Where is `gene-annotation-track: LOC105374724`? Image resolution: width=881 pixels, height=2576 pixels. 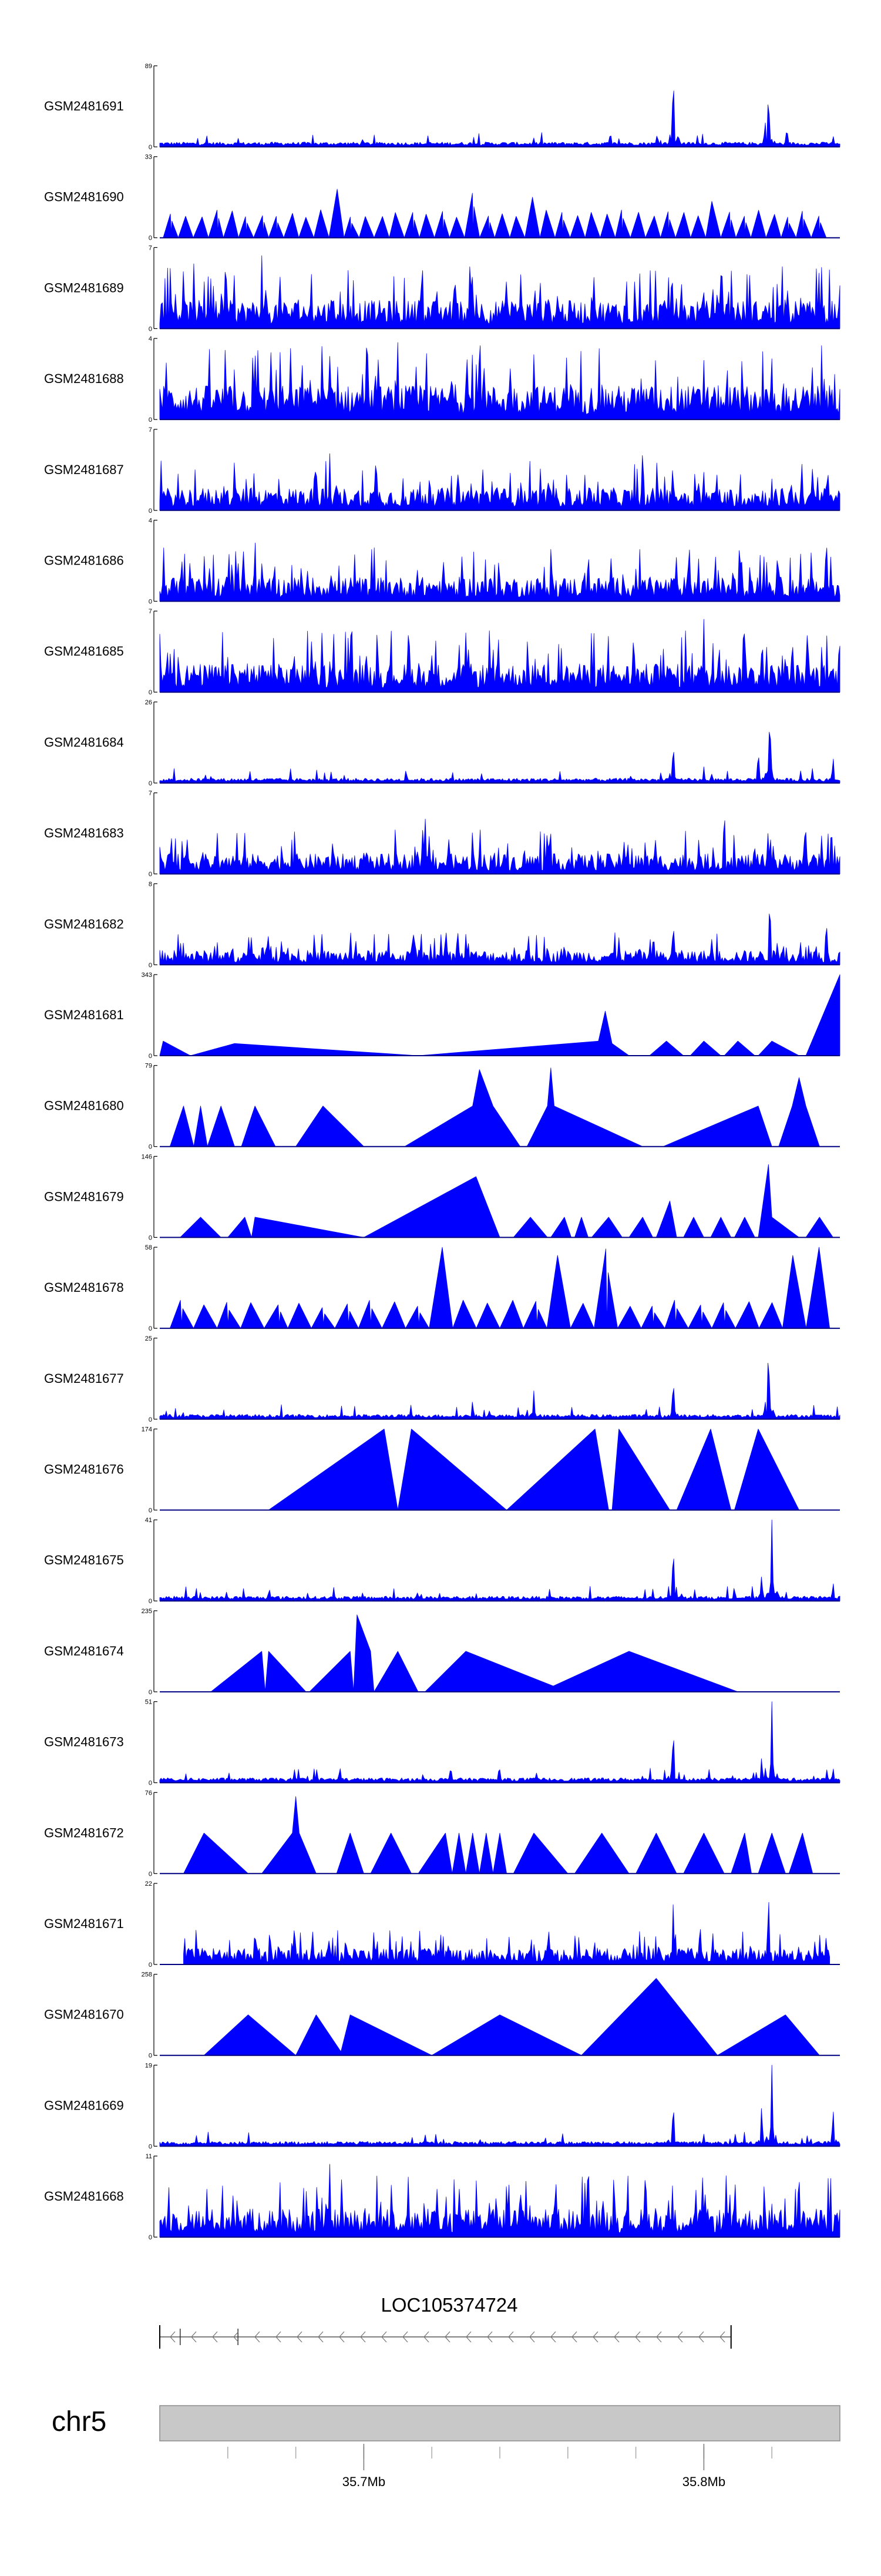
gene-annotation-track: LOC105374724 is located at coordinates (446, 2321).